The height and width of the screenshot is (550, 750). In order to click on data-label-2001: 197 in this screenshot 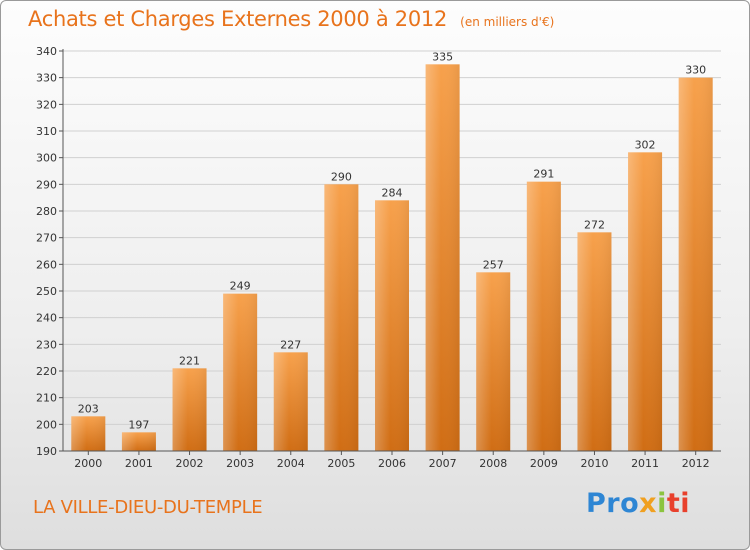, I will do `click(138, 424)`.